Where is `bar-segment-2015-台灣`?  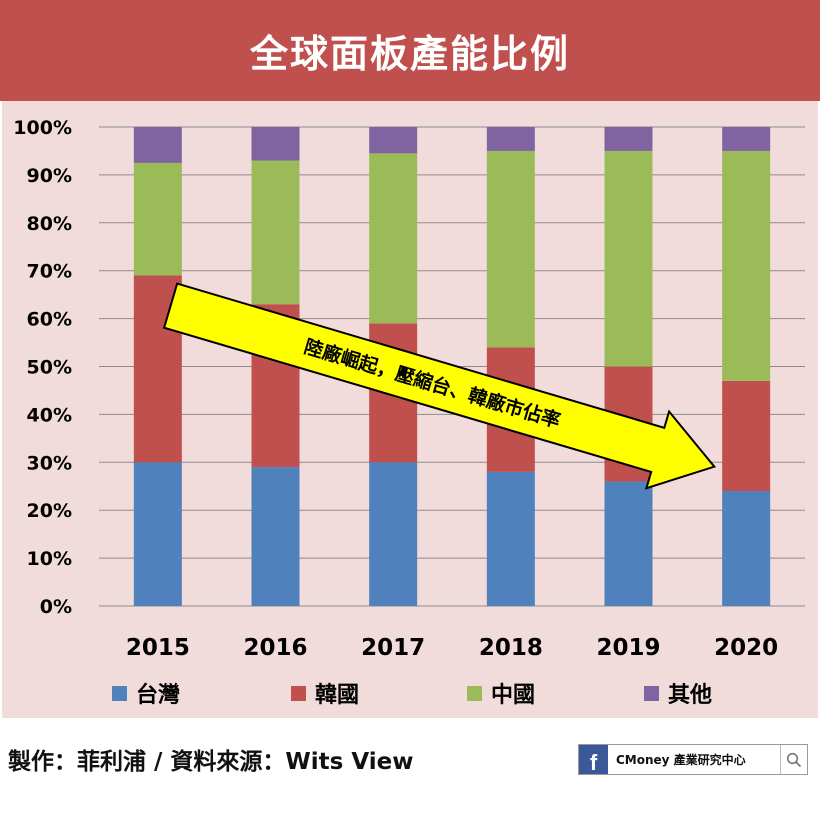 bar-segment-2015-台灣 is located at coordinates (157, 534).